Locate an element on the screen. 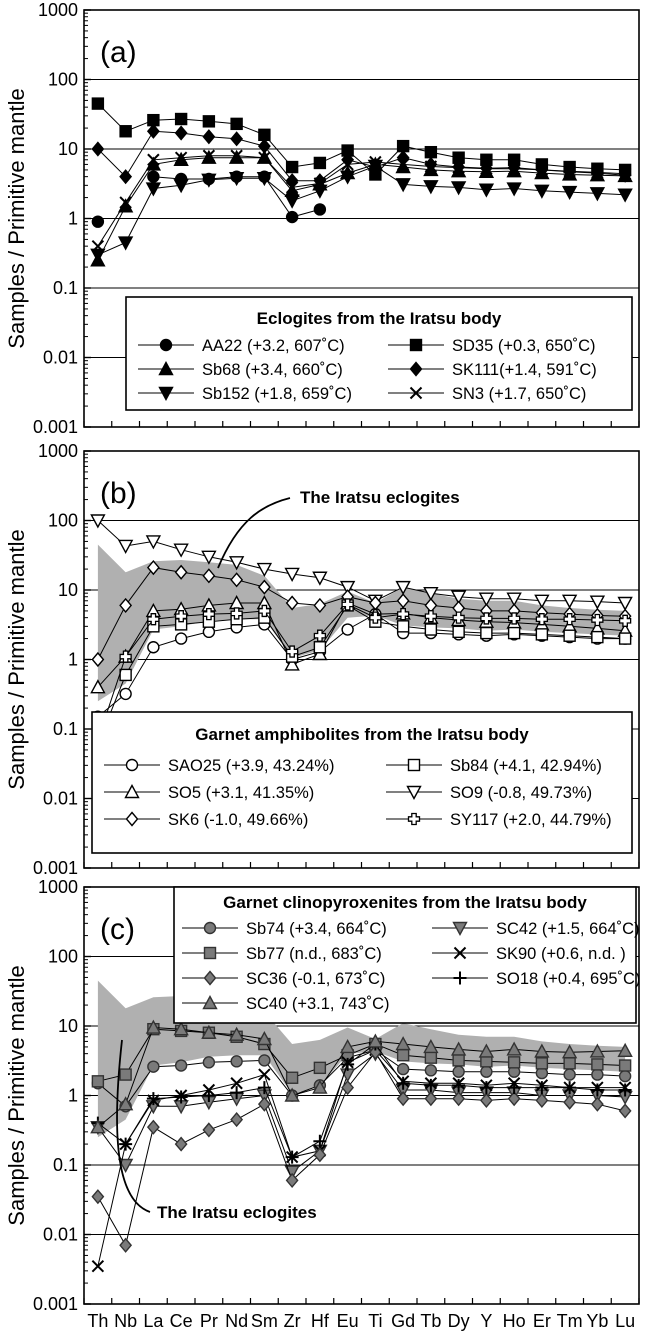 This screenshot has width=654, height=1334. annotation-pointer is located at coordinates (133, 1126).